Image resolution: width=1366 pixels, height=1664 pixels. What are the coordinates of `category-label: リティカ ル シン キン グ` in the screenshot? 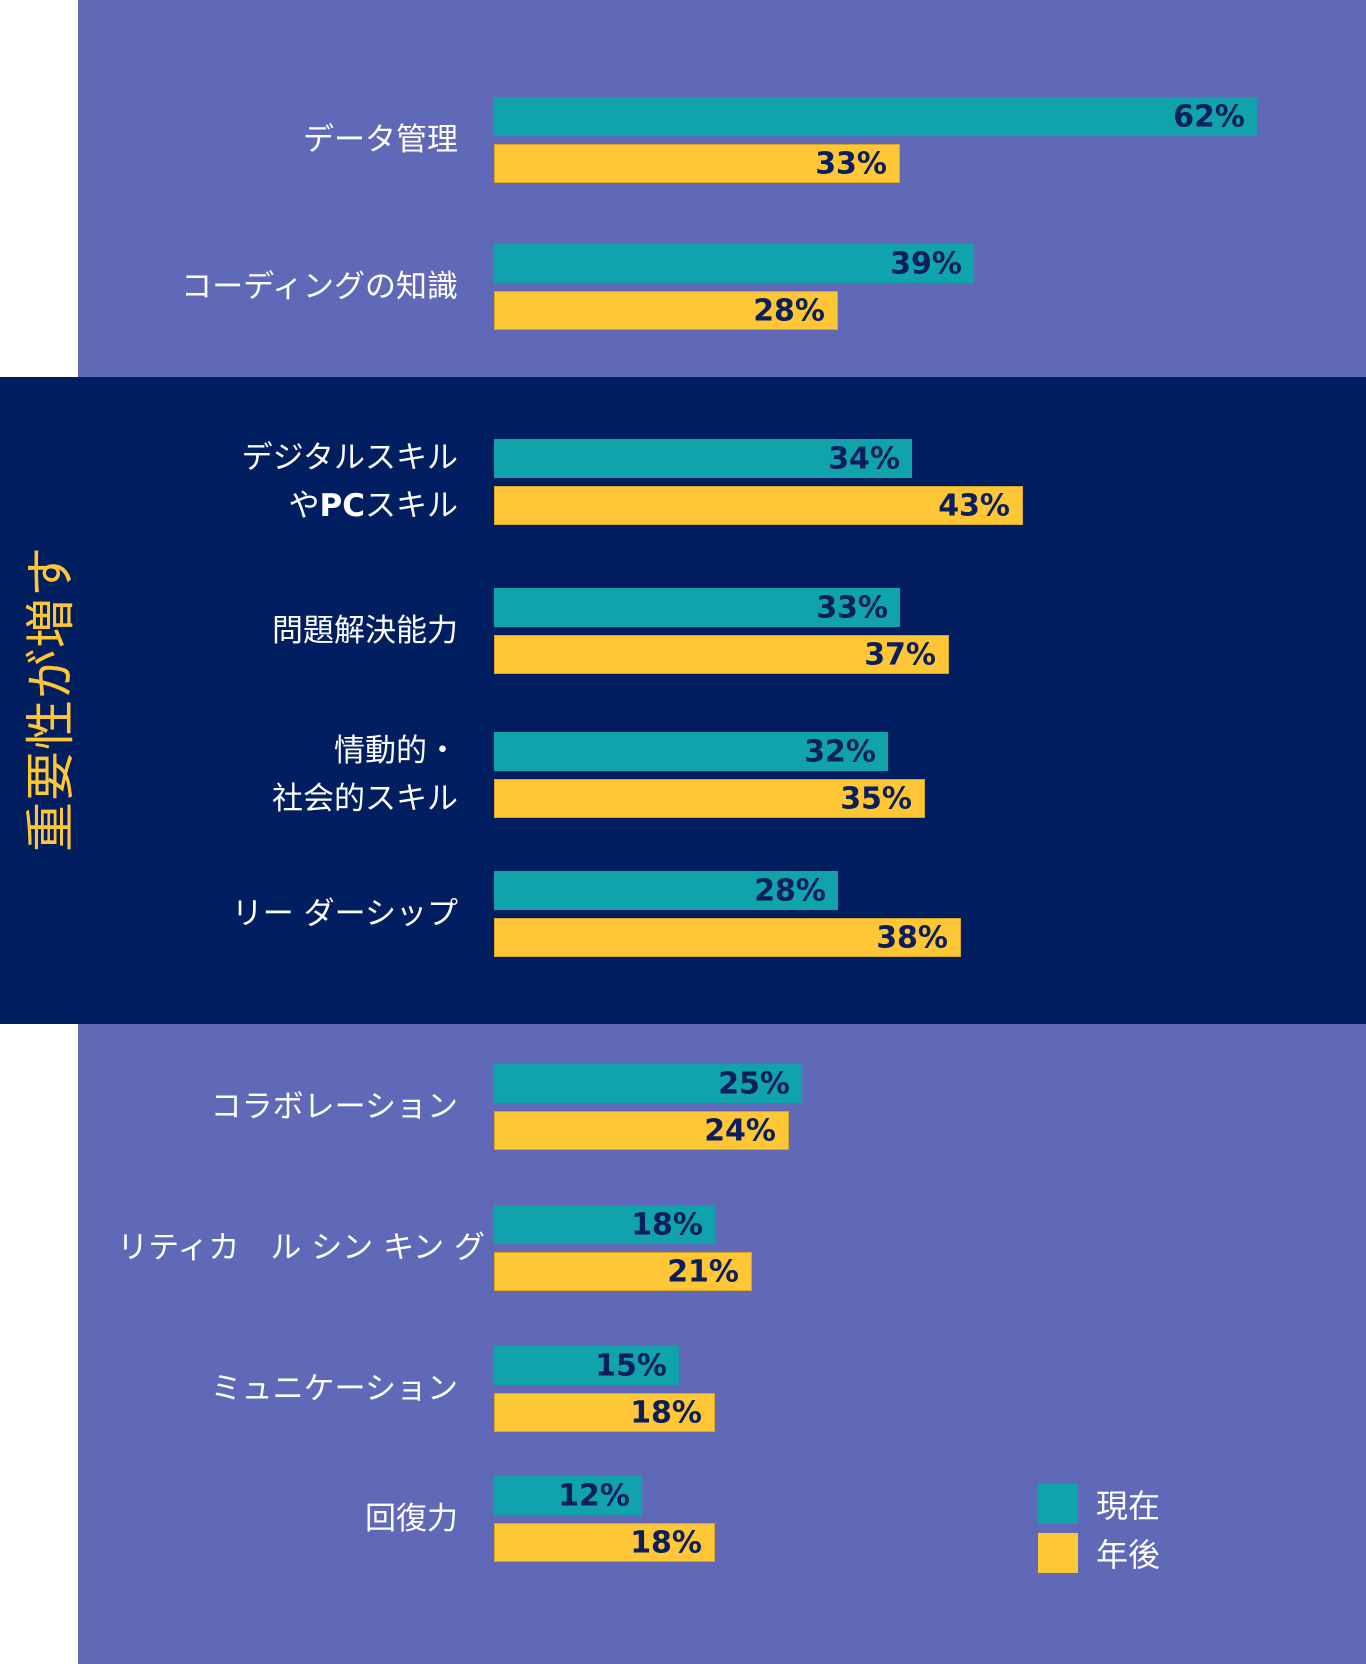 It's located at (301, 1248).